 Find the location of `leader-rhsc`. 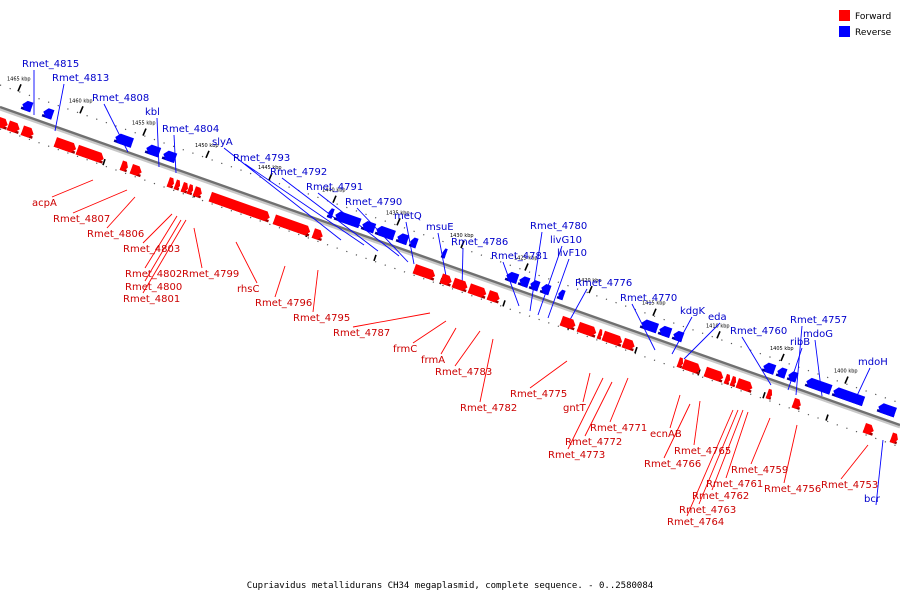

leader-rhsc is located at coordinates (246, 262).